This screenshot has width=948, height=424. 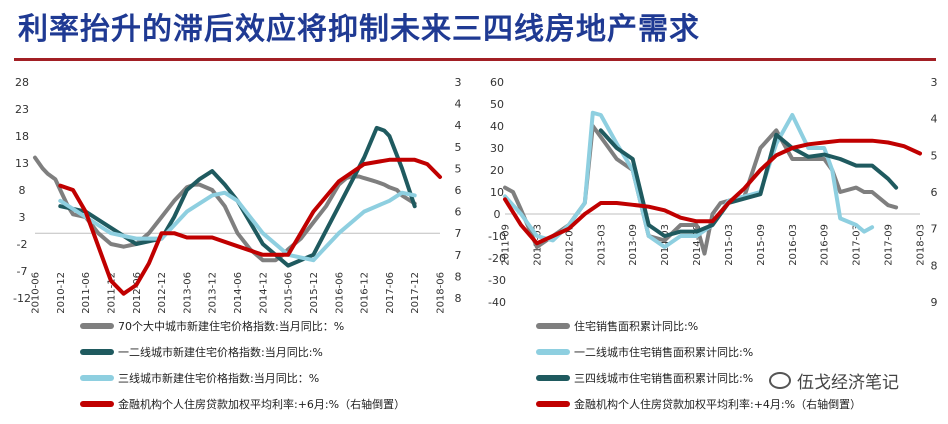 What do you see at coordinates (497, 126) in the screenshot?
I see `left-axis-tick-label: 40` at bounding box center [497, 126].